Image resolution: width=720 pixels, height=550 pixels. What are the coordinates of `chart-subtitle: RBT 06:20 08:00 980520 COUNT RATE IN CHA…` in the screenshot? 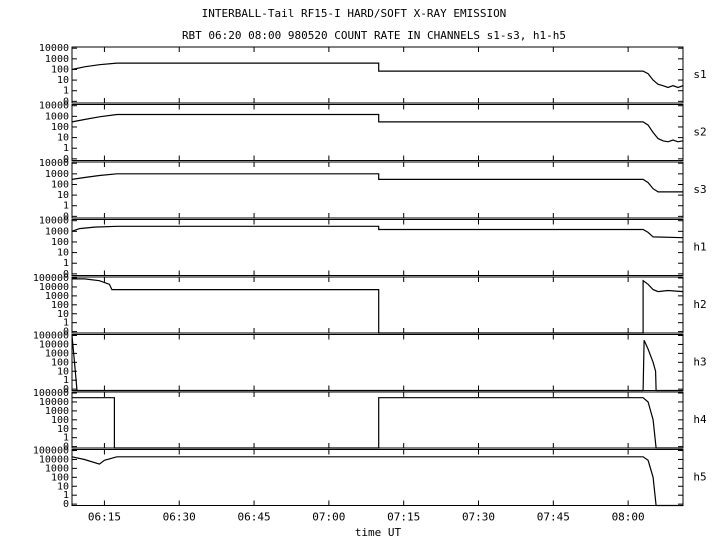 It's located at (374, 35).